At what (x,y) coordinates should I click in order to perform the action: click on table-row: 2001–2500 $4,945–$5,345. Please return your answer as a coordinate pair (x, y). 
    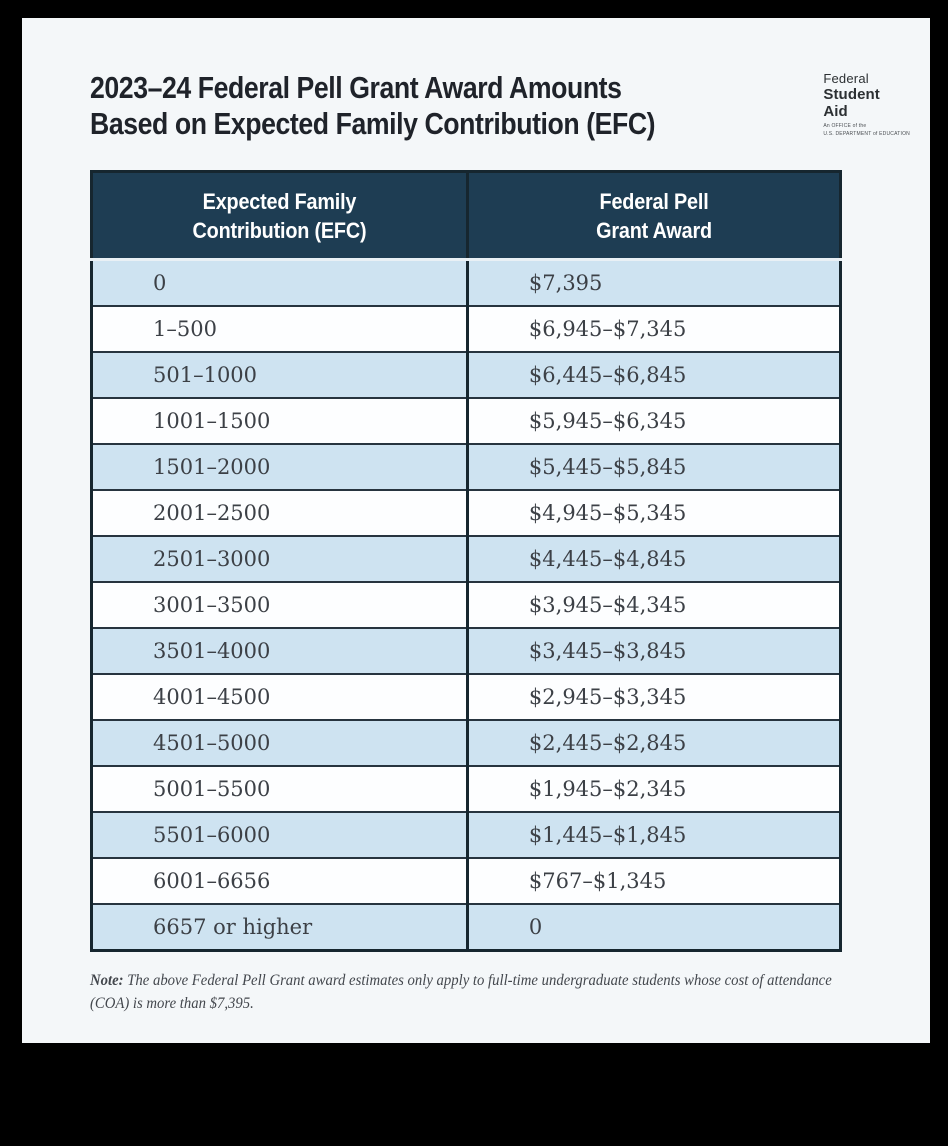
    Looking at the image, I should click on (466, 512).